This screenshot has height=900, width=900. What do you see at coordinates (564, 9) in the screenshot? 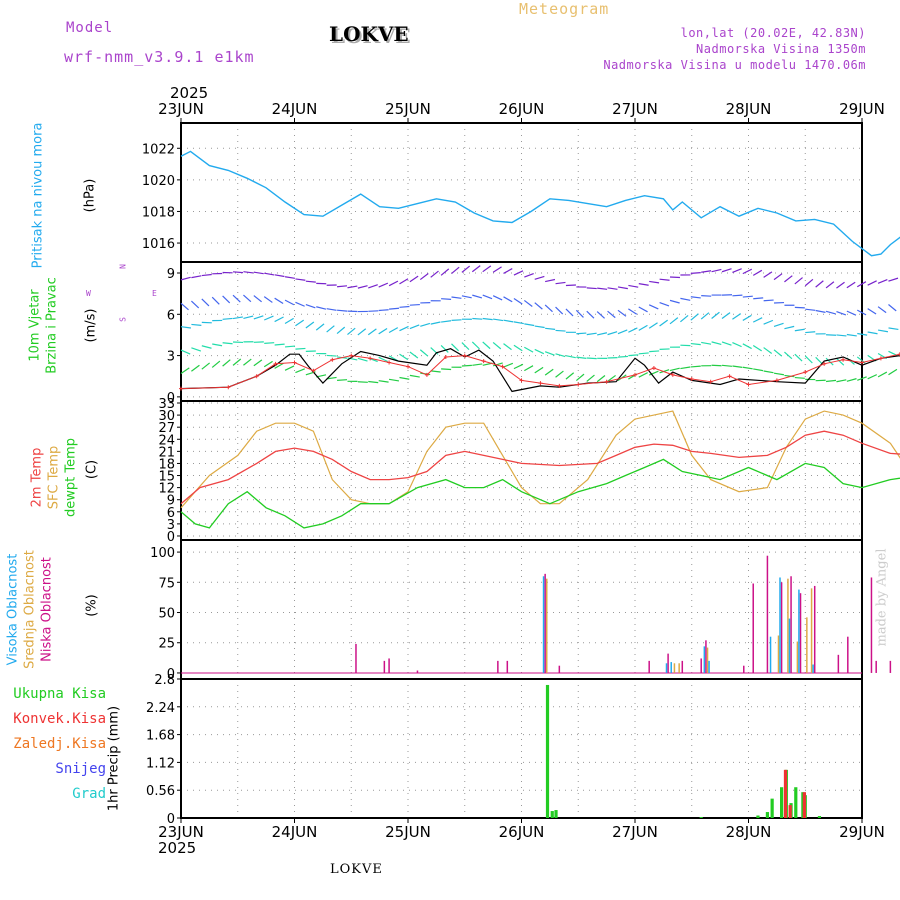
I see `meteogram-label: Meteogram` at bounding box center [564, 9].